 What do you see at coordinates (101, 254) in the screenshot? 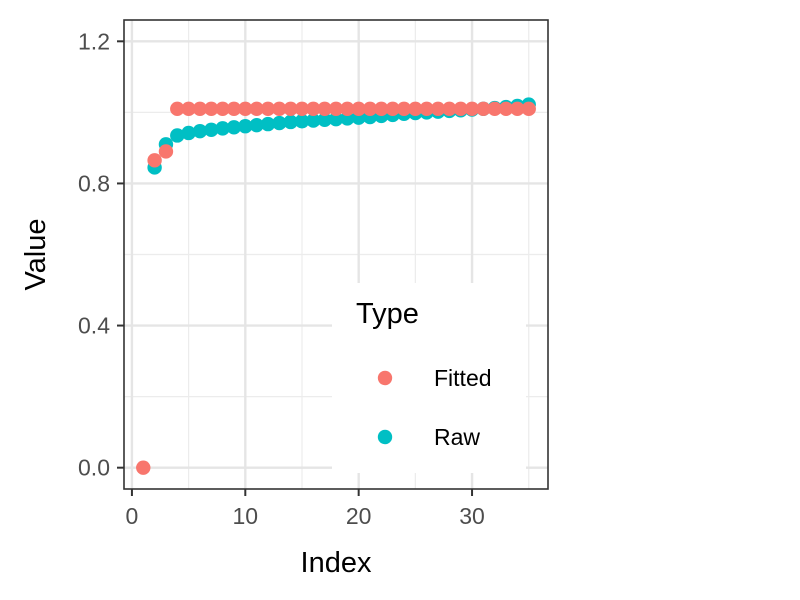
I see `y-axis: 0.0 0.4 0.8 1.2` at bounding box center [101, 254].